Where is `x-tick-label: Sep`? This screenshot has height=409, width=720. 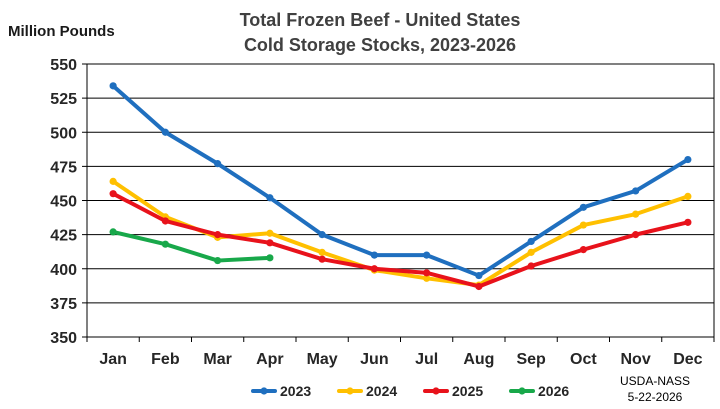
x-tick-label: Sep is located at coordinates (531, 359).